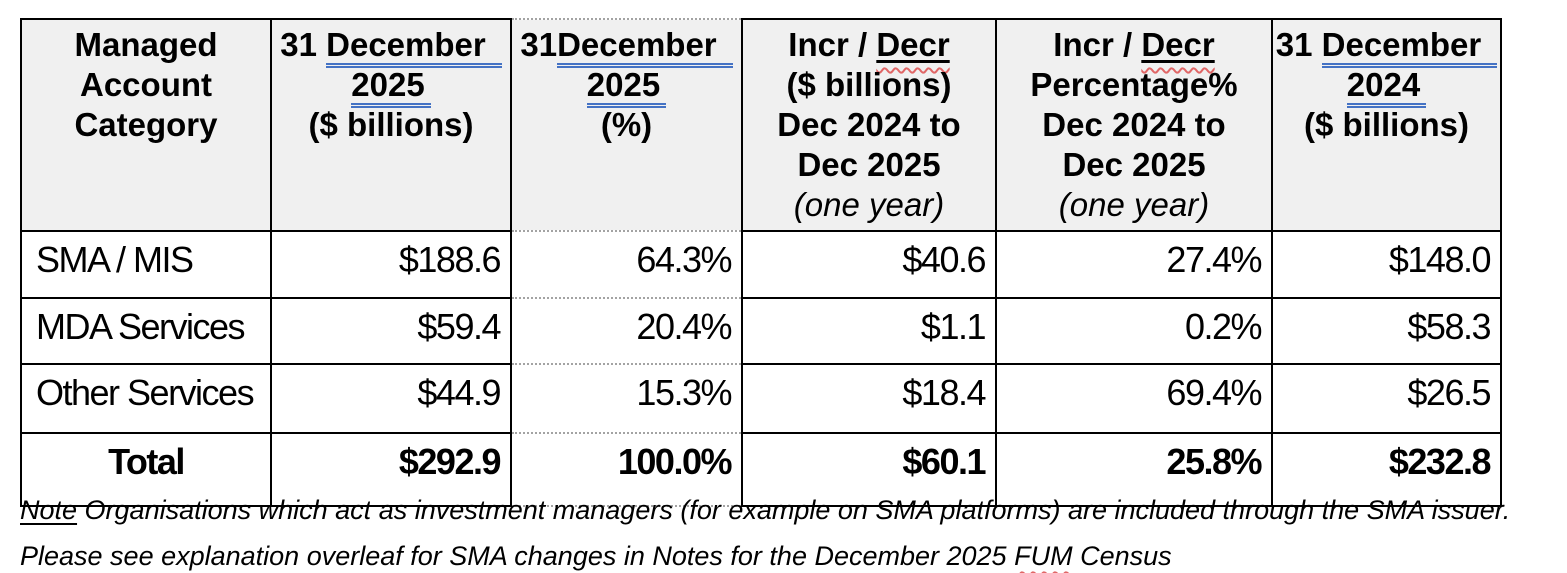  I want to click on header-dec-2025-percent: 31December 2025 (%), so click(626, 125).